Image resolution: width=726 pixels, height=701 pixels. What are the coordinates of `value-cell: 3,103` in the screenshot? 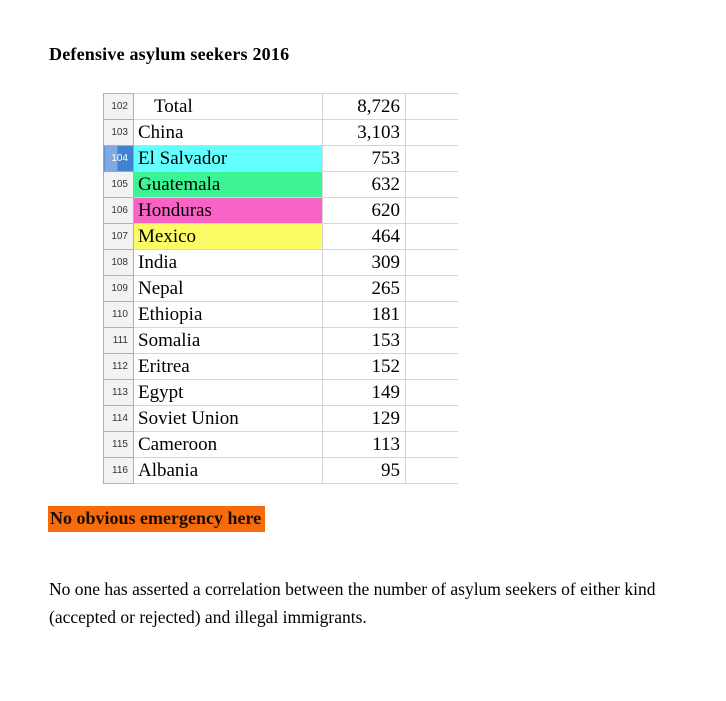 It's located at (364, 132).